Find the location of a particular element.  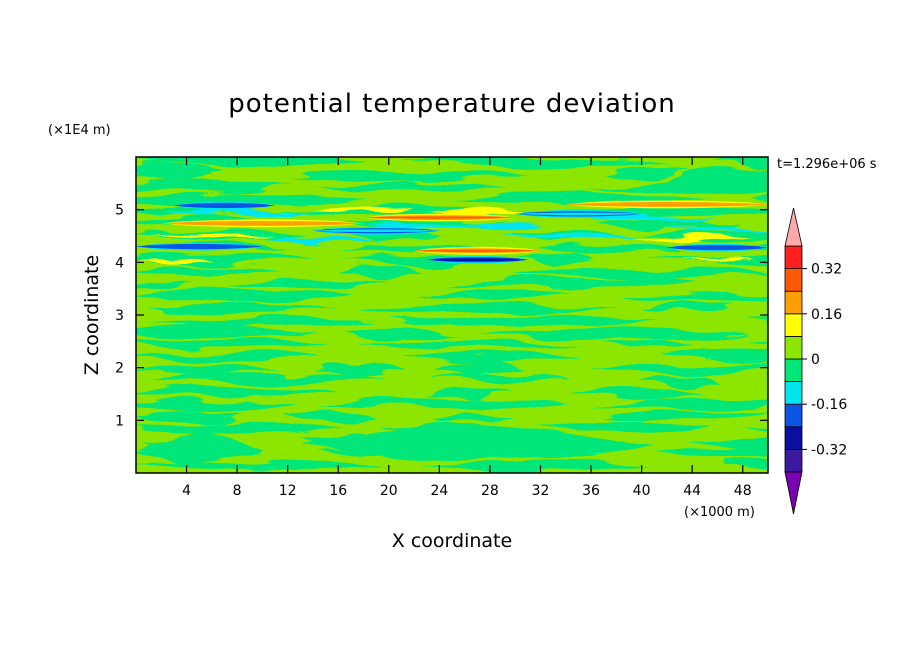

y-axis-label: Z coordinate is located at coordinates (92, 315).